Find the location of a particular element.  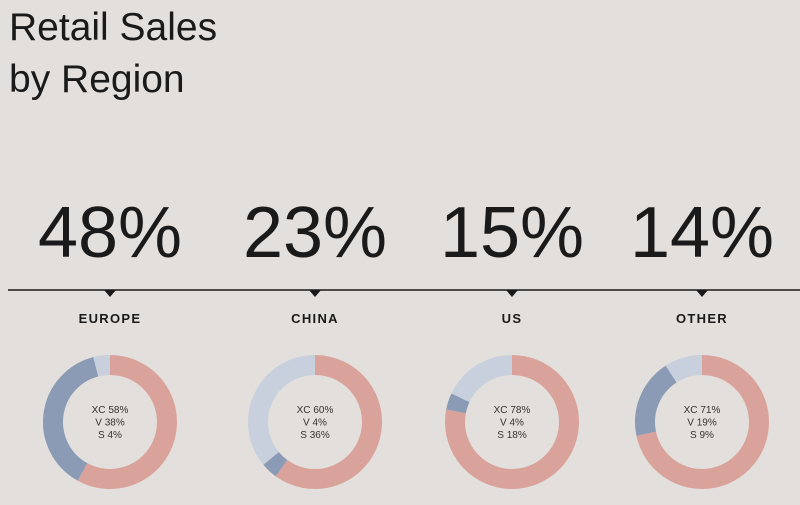

label-value: 38% is located at coordinates (115, 422).